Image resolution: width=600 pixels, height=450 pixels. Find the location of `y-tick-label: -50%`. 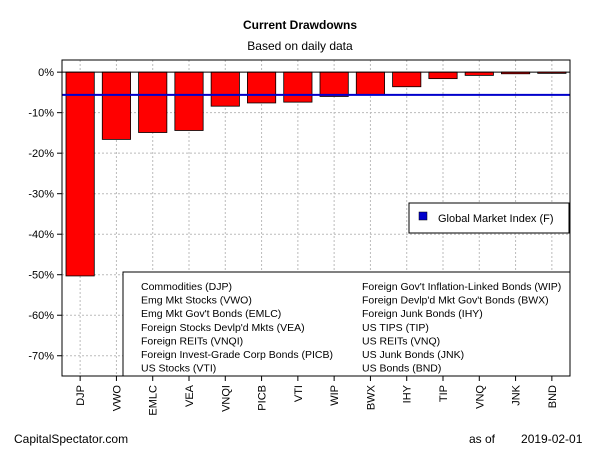

y-tick-label: -50% is located at coordinates (41, 276).